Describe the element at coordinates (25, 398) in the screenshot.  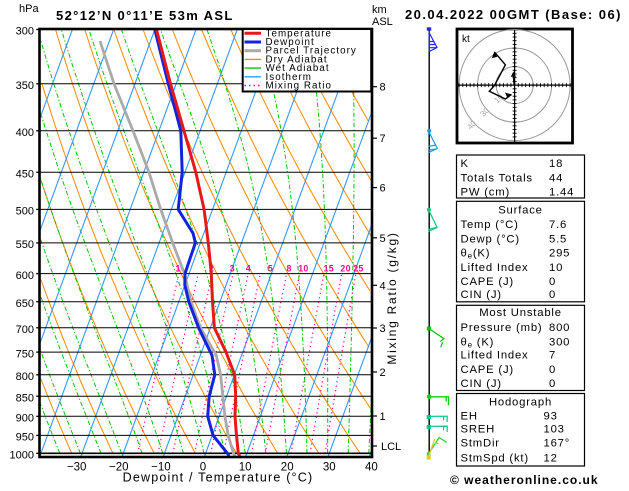
I see `svg-text: 850` at that location.